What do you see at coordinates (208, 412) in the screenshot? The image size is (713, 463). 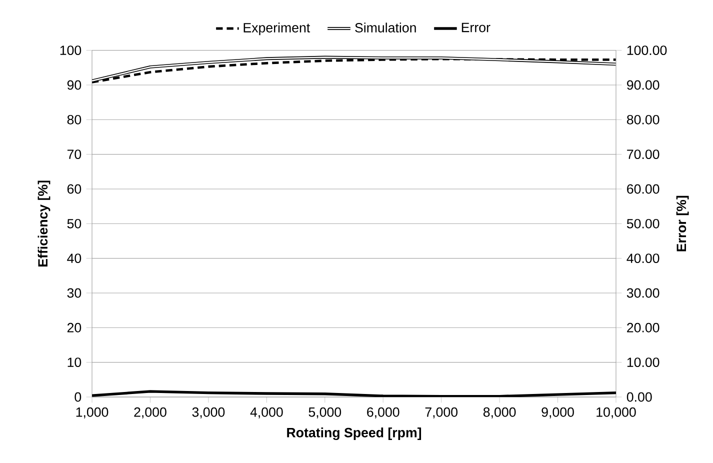 I see `x-tick-label: 3,000` at bounding box center [208, 412].